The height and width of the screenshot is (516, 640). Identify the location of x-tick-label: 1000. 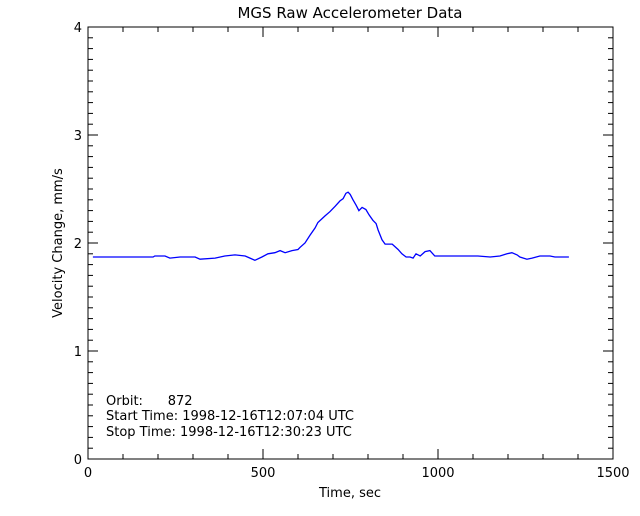
(437, 473).